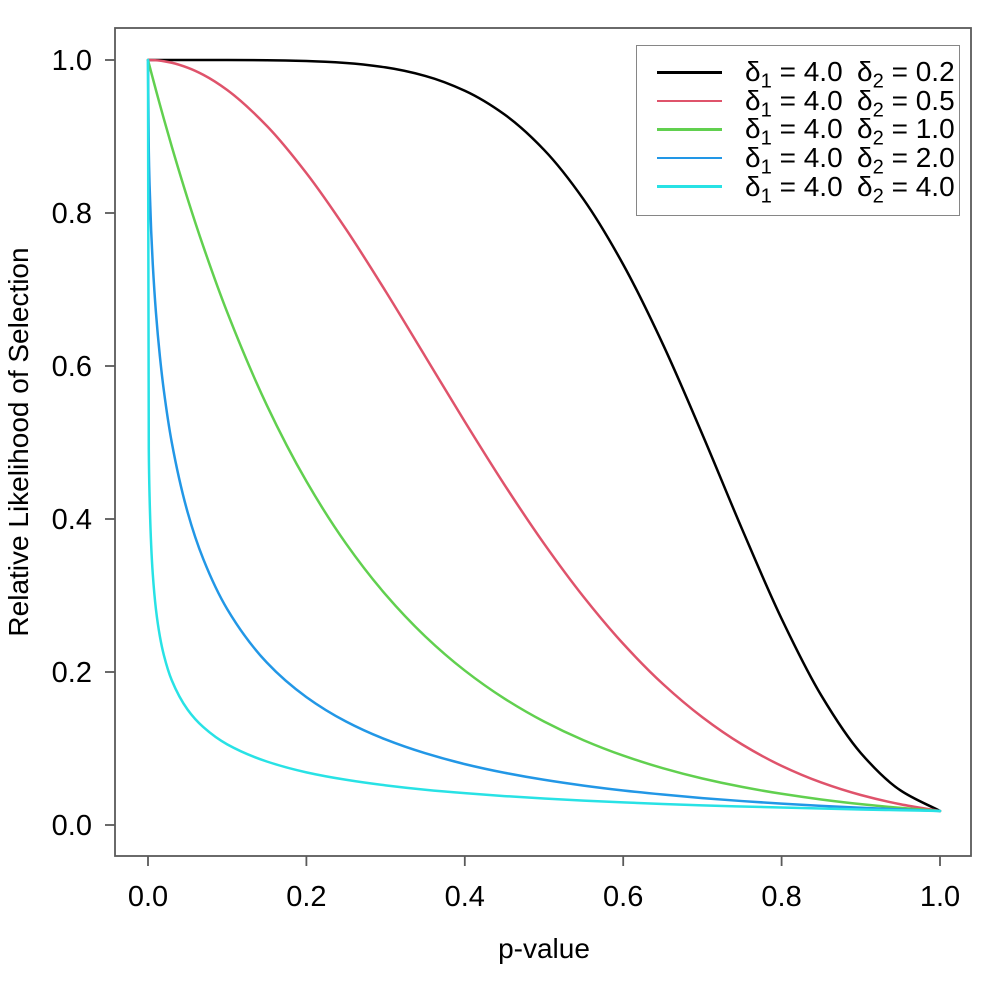 The image size is (1000, 1000). Describe the element at coordinates (72, 61) in the screenshot. I see `y-tick-label: 1.0` at that location.